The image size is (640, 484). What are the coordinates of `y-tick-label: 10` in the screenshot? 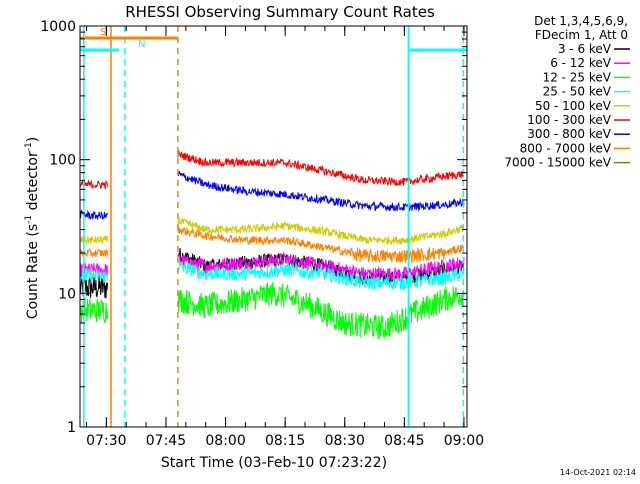 It's located at (67, 294).